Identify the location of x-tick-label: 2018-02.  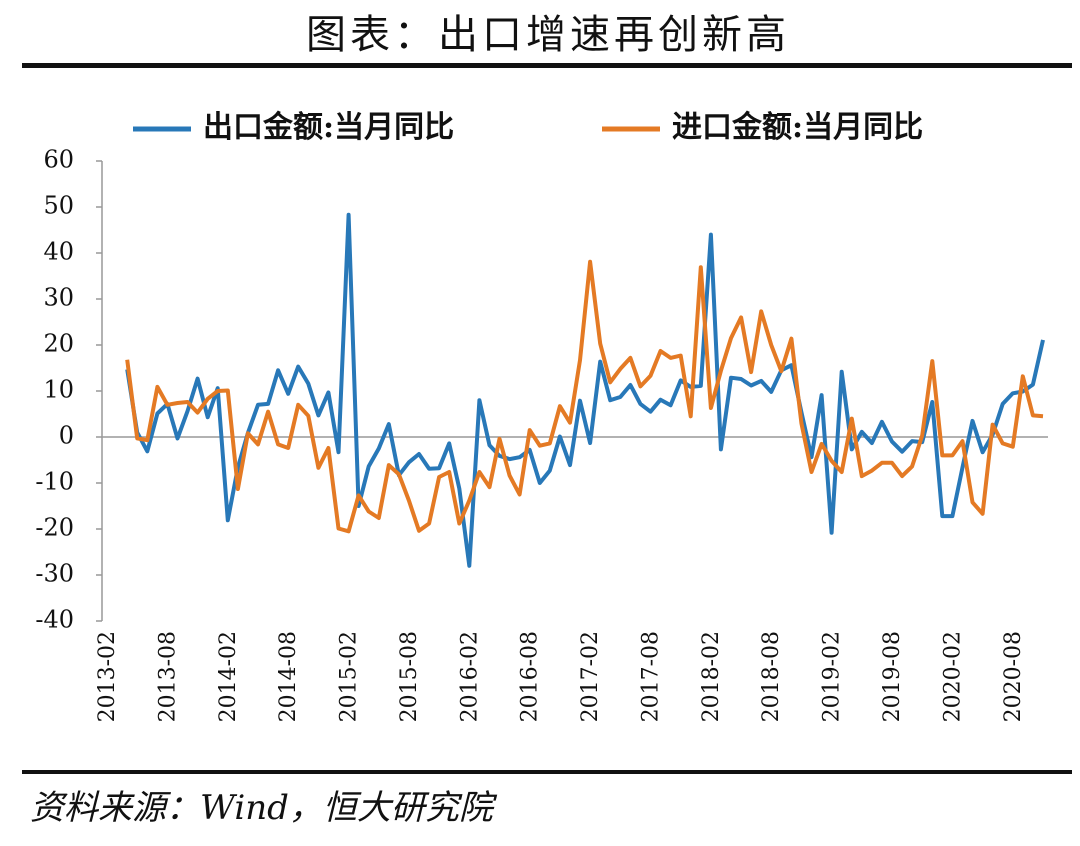
(711, 676).